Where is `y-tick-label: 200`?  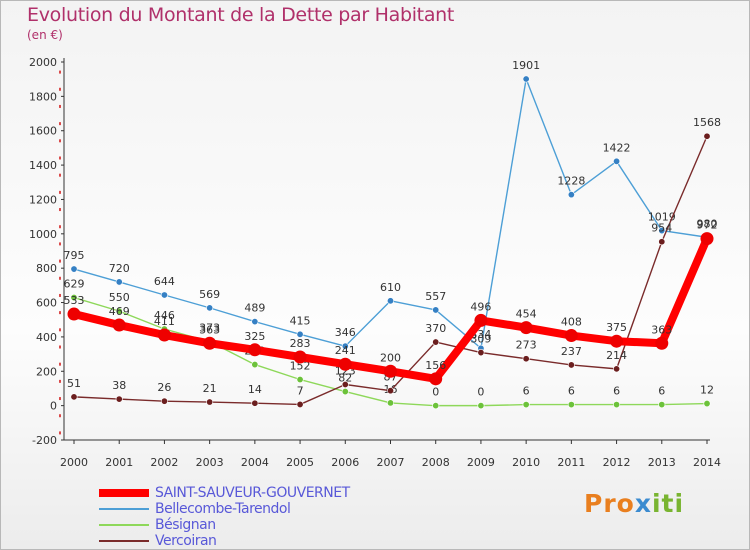
y-tick-label: 200 is located at coordinates (46, 371).